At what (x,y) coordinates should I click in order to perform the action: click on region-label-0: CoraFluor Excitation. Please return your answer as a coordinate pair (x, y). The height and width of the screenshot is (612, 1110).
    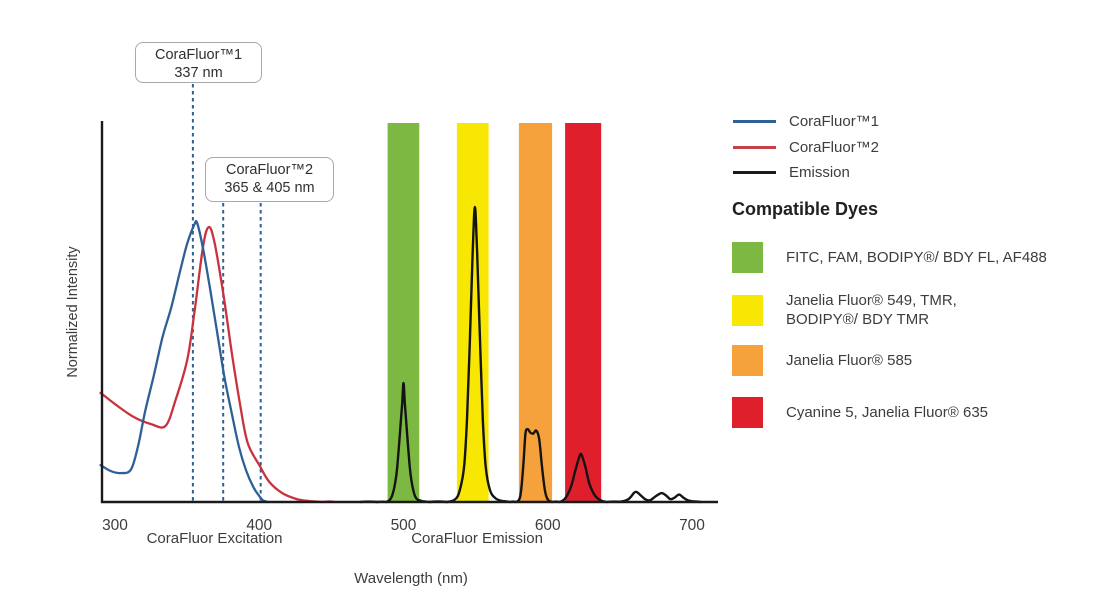
    Looking at the image, I should click on (215, 538).